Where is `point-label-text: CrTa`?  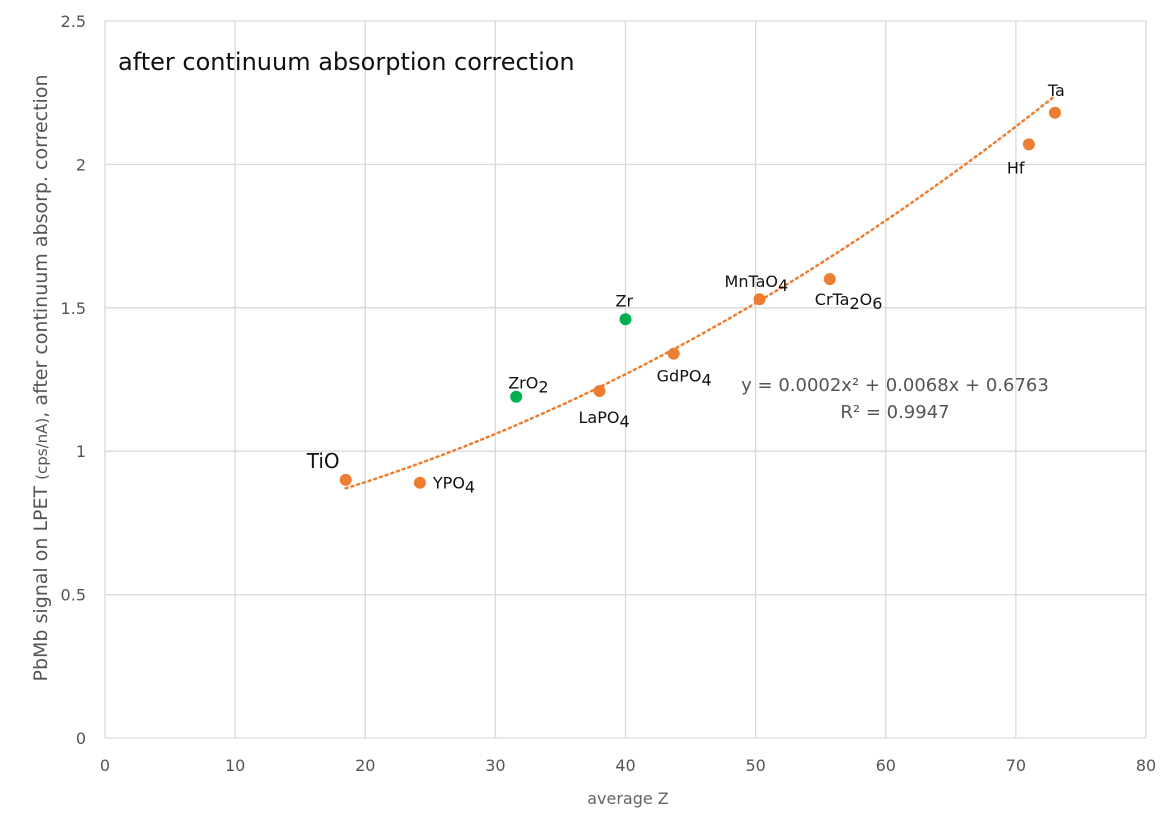 point-label-text: CrTa is located at coordinates (832, 299).